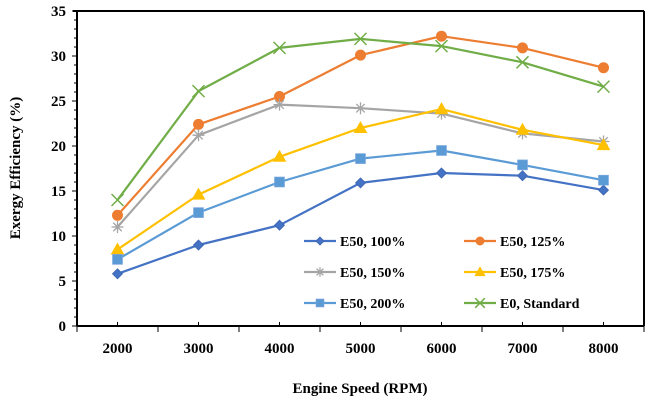  Describe the element at coordinates (63, 282) in the screenshot. I see `y-tick-label: 5` at that location.